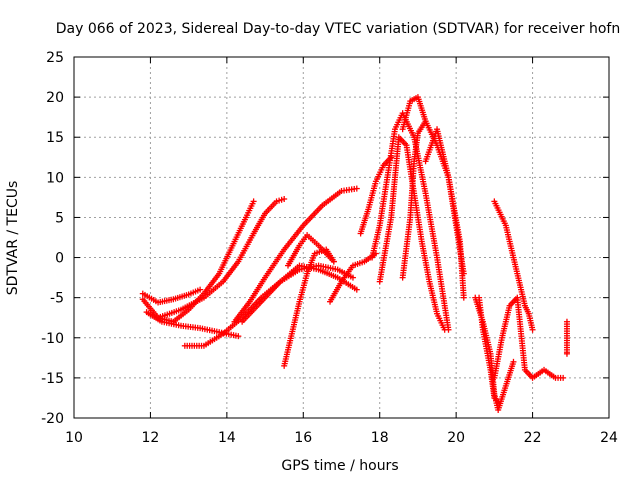 This screenshot has height=480, width=640. Describe the element at coordinates (59, 218) in the screenshot. I see `y-tick-label: 5` at that location.